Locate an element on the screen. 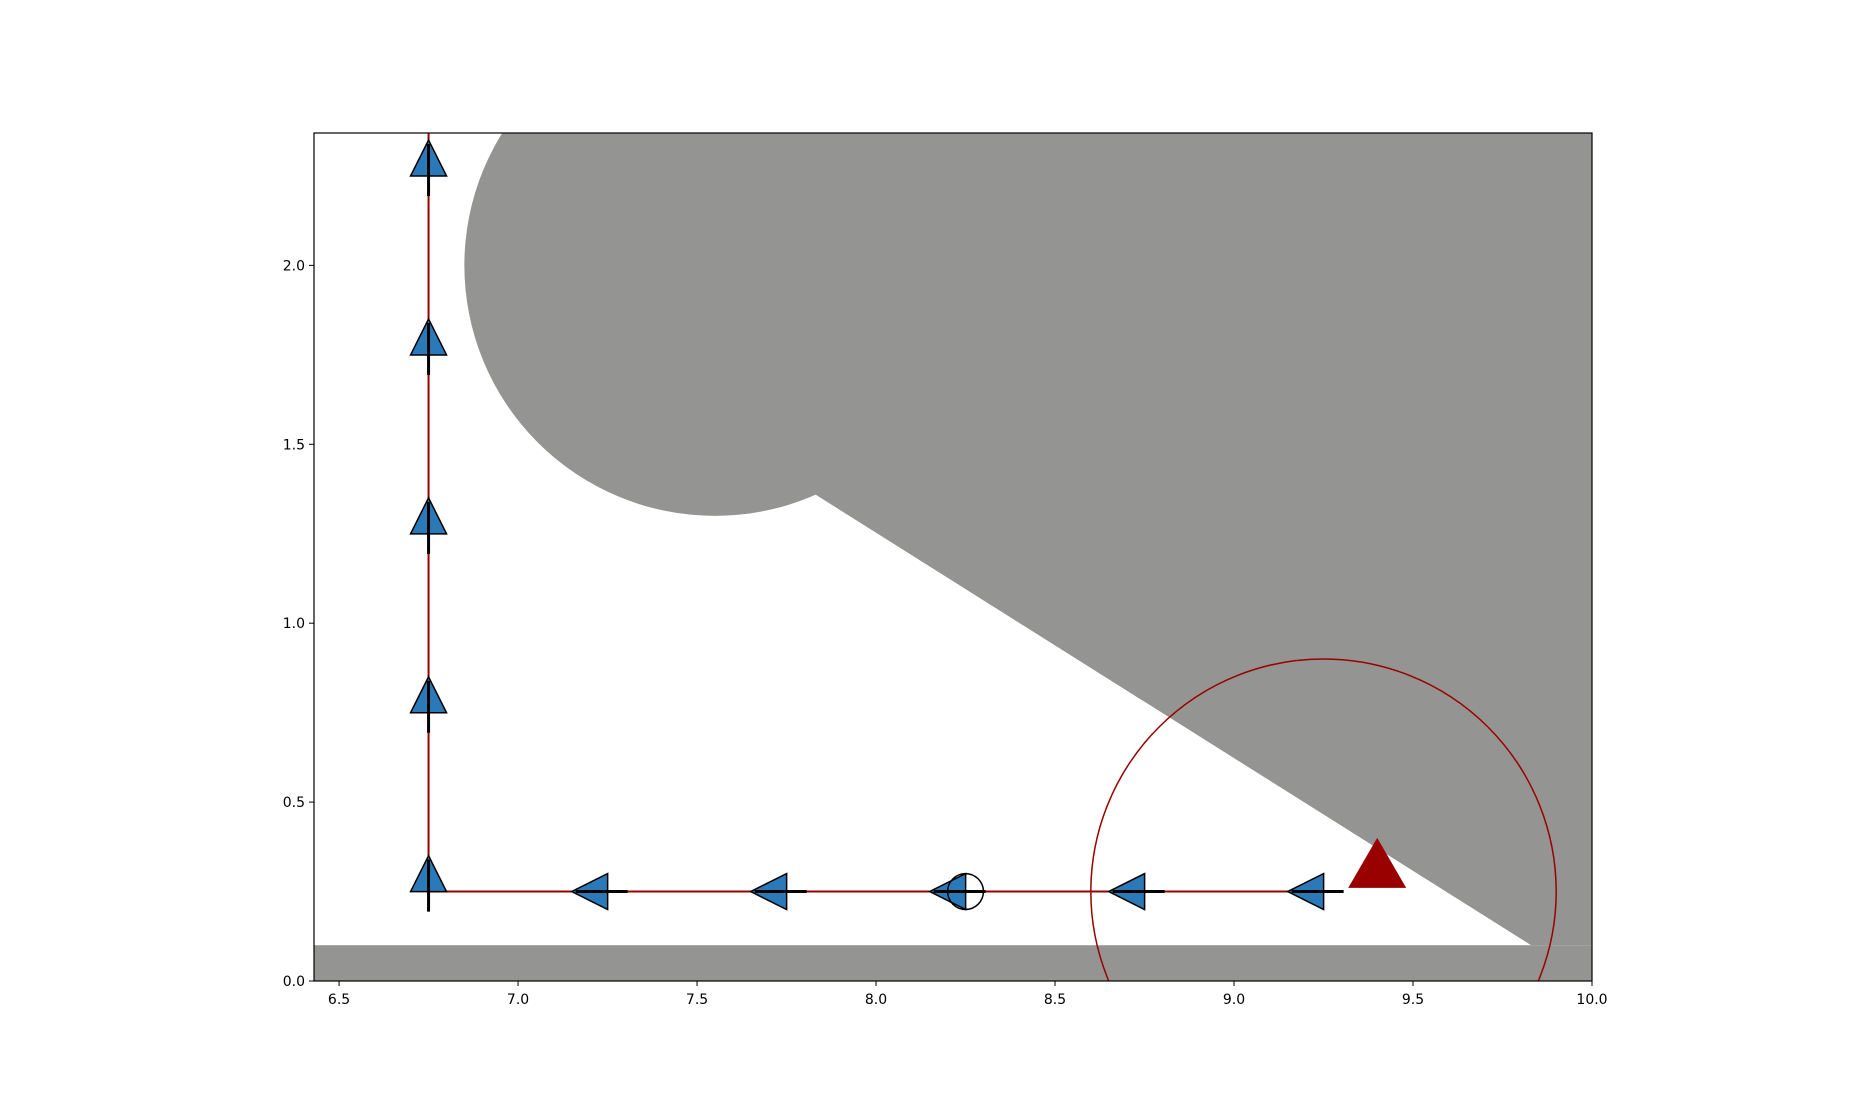 The width and height of the screenshot is (1850, 1097). round-obstacle is located at coordinates (715, 324).